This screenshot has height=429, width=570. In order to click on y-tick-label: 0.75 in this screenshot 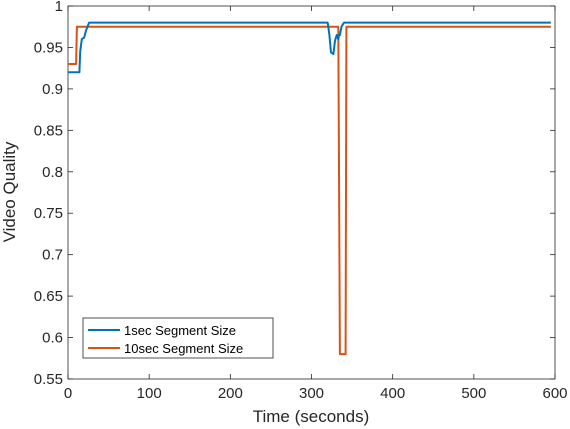, I will do `click(48, 213)`.